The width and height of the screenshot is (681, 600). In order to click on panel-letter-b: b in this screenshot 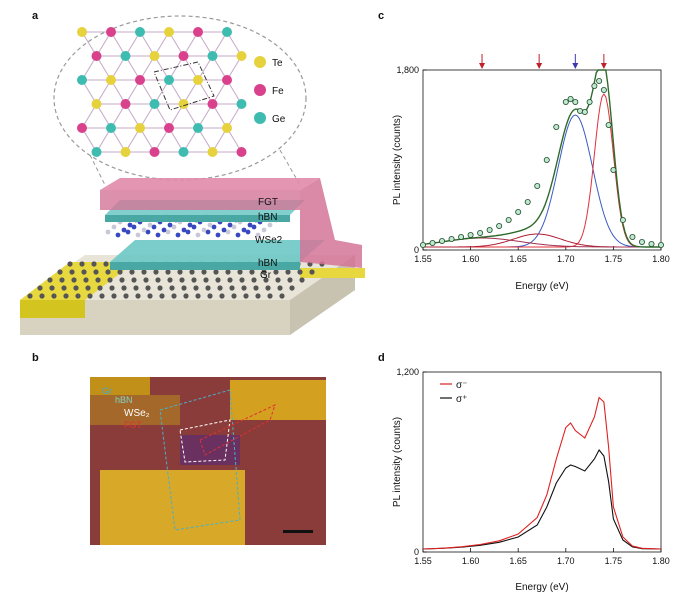, I will do `click(35, 358)`.